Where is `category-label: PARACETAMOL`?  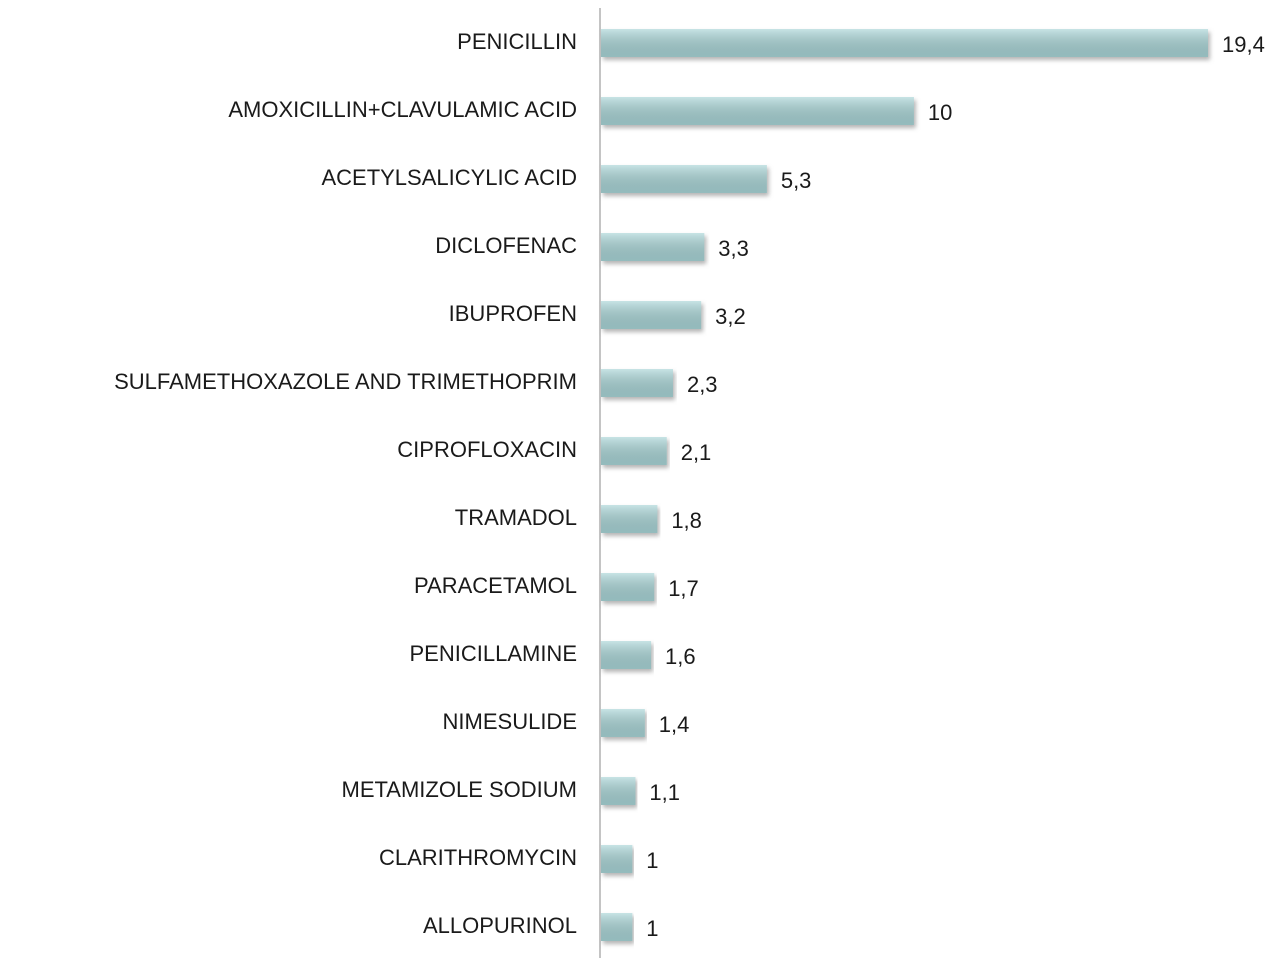
category-label: PARACETAMOL is located at coordinates (495, 585).